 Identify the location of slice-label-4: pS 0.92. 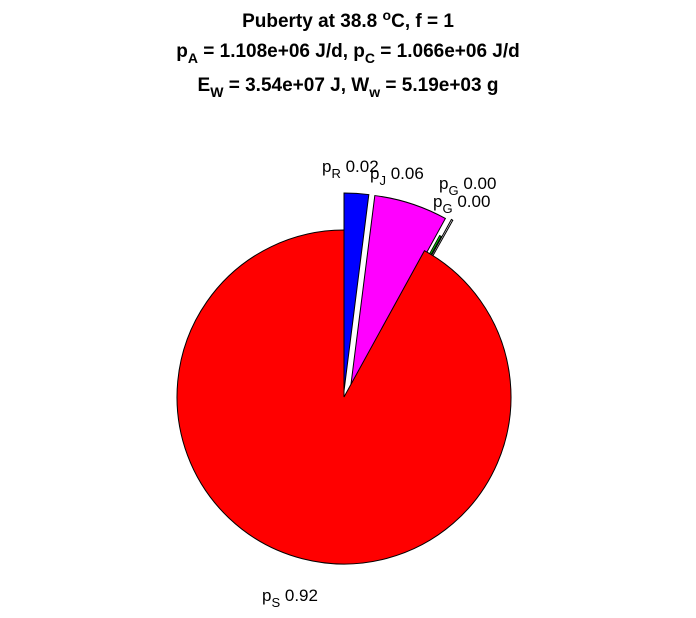
(290, 598).